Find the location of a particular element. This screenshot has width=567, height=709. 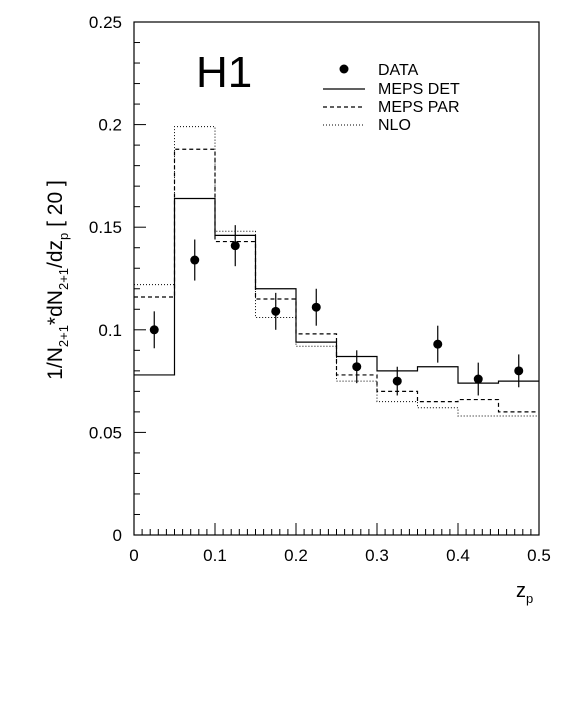

y-axis-label: 1/N2+1*dN2+1/dzp [ 20 ] is located at coordinates (57, 280).